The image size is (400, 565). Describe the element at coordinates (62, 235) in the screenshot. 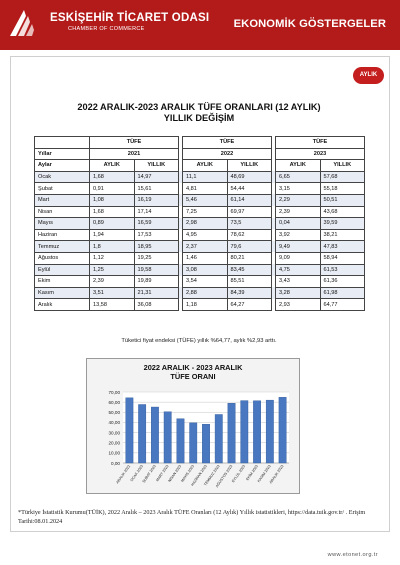

I see `month-cell: Haziran` at that location.